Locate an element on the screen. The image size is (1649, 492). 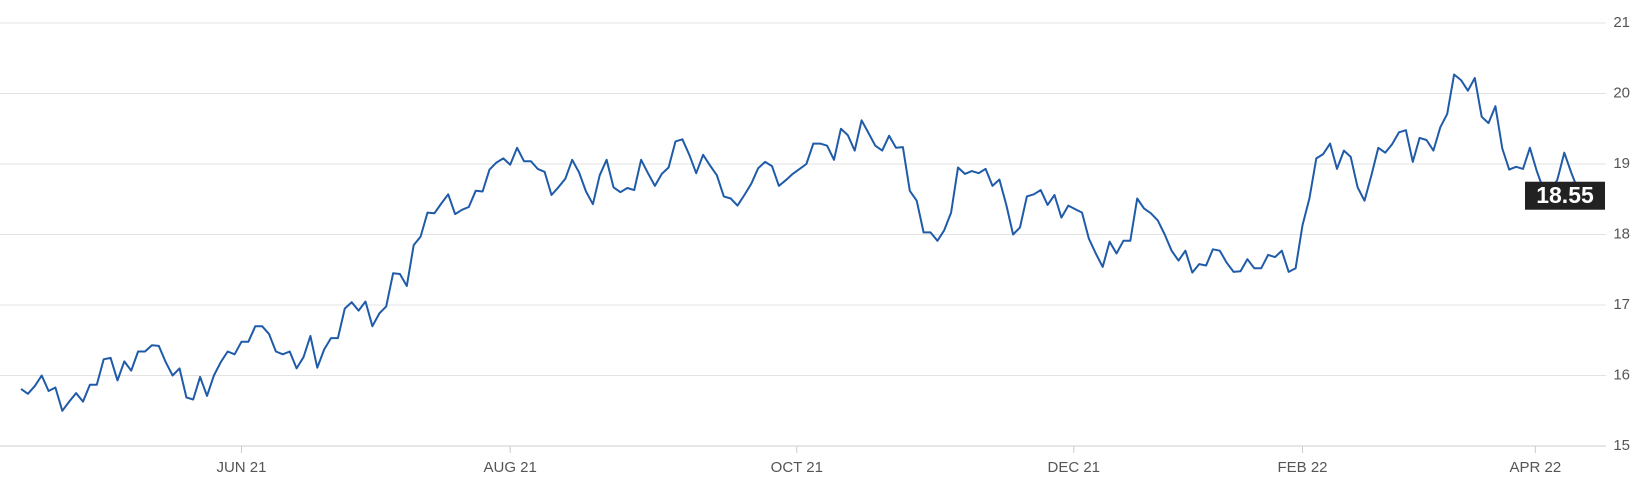
y-tick-label: 18 is located at coordinates (1621, 233).